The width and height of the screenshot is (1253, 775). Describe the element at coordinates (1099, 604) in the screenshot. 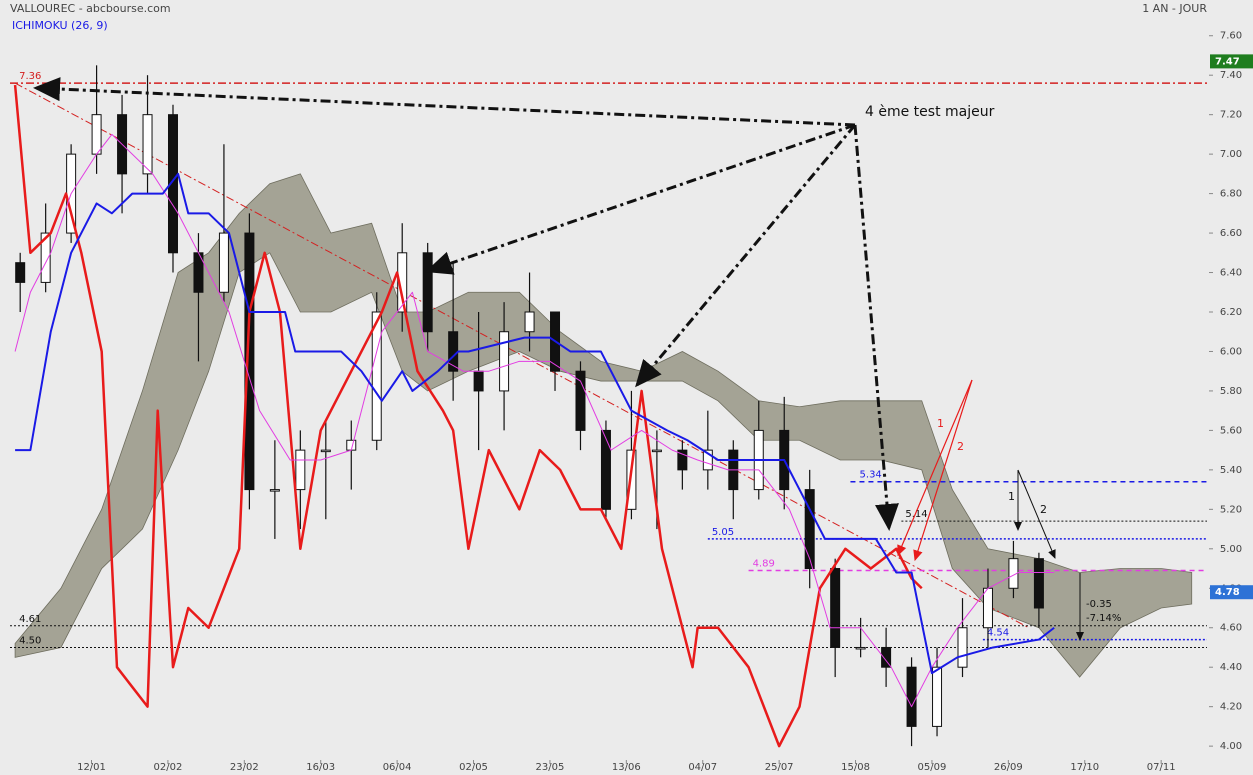

I see `annotation: -0.35` at that location.